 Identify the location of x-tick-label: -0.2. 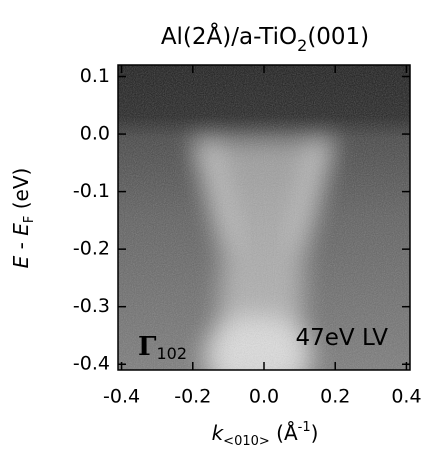
(192, 397).